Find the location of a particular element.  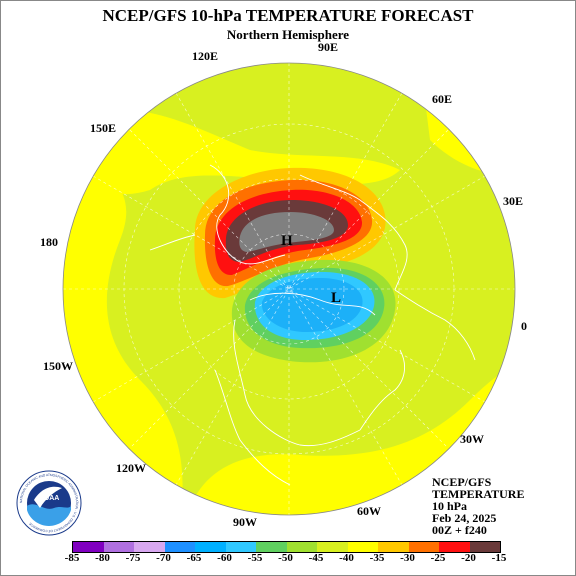

colorbar-label: -75 is located at coordinates (133, 558).